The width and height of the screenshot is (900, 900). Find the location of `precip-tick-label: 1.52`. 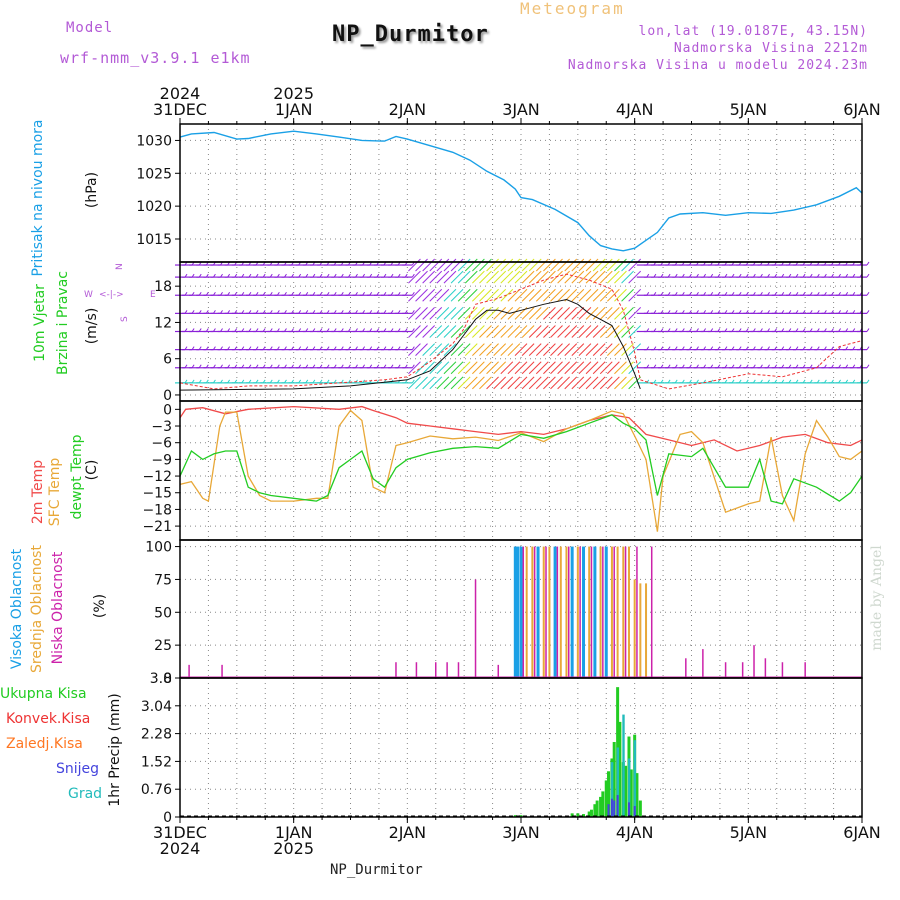

precip-tick-label: 1.52 is located at coordinates (156, 762).